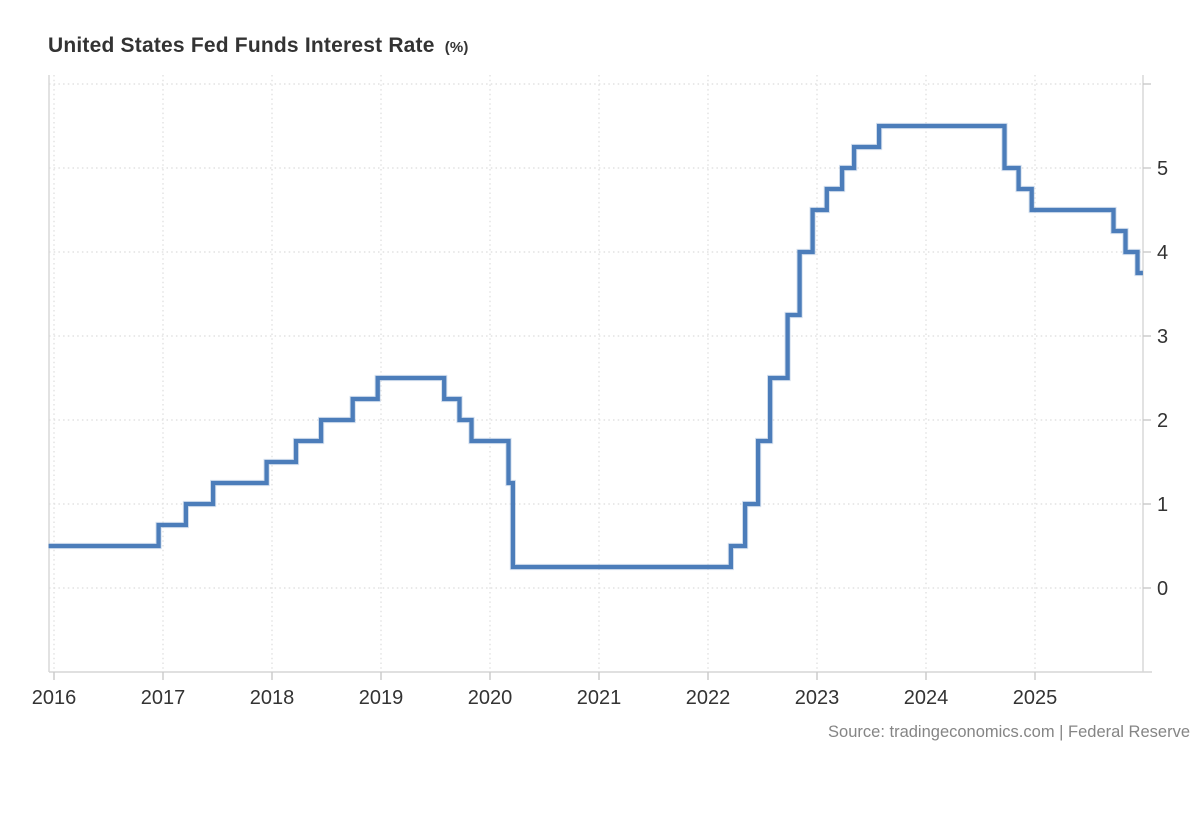 This screenshot has width=1200, height=820. Describe the element at coordinates (1162, 253) in the screenshot. I see `y-tick-label-4: 4` at that location.